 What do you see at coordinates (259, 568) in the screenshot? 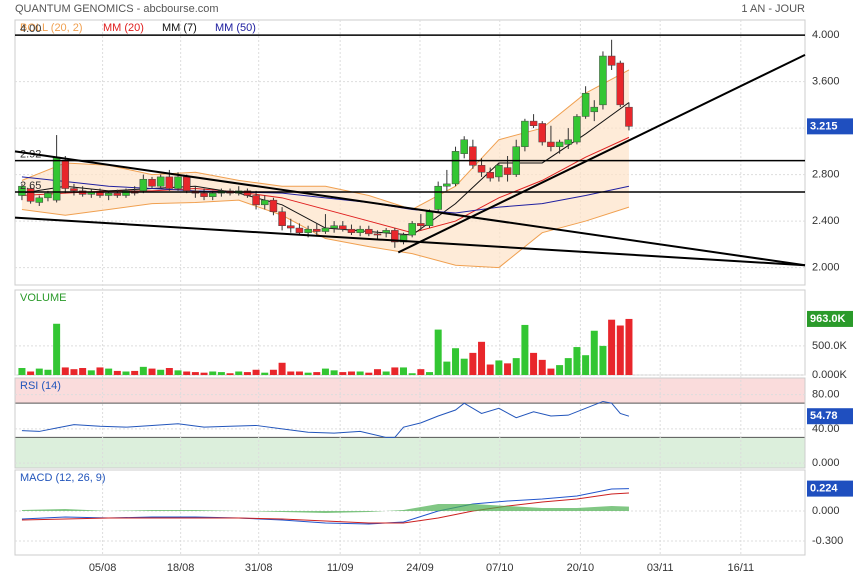
I see `x-tick-label: 31/08` at bounding box center [259, 568].